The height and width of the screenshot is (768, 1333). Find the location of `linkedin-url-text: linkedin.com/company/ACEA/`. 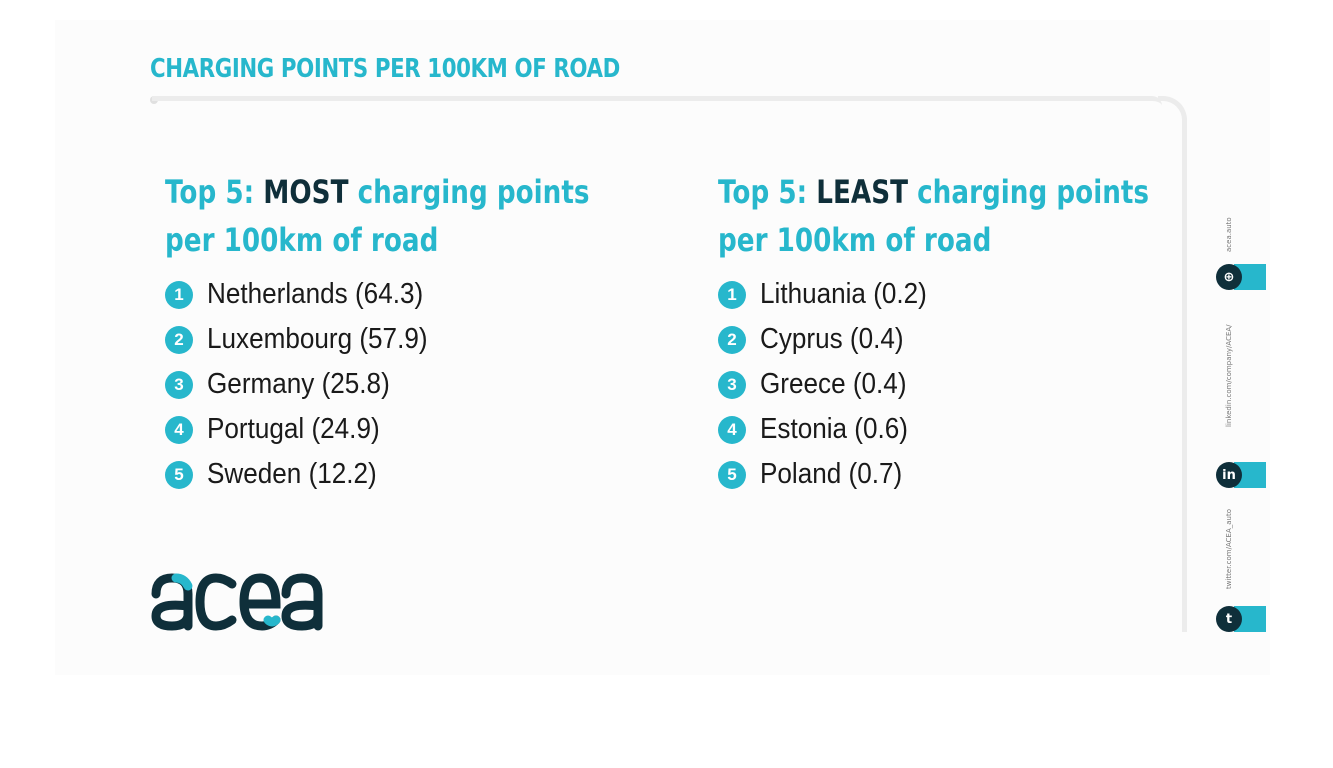

linkedin-url-text: linkedin.com/company/ACEA/ is located at coordinates (1229, 376).